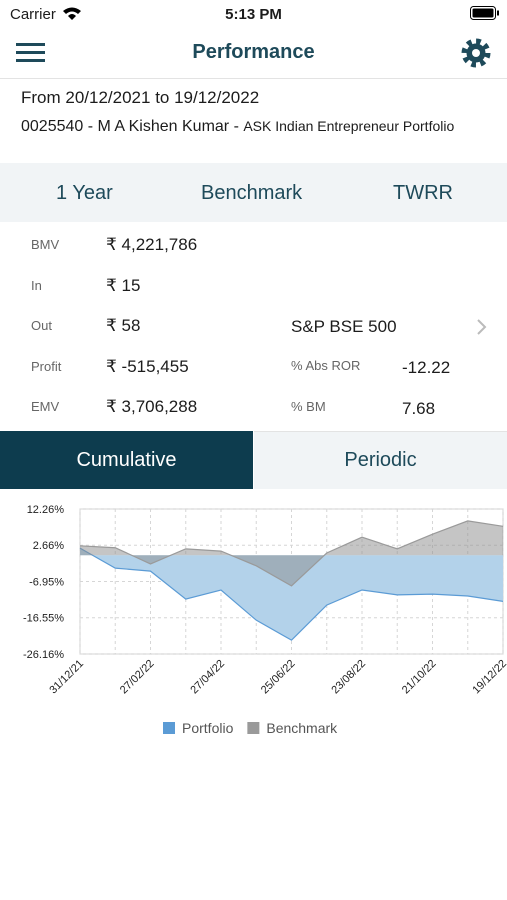  I want to click on nav-title: Performance, so click(253, 52).